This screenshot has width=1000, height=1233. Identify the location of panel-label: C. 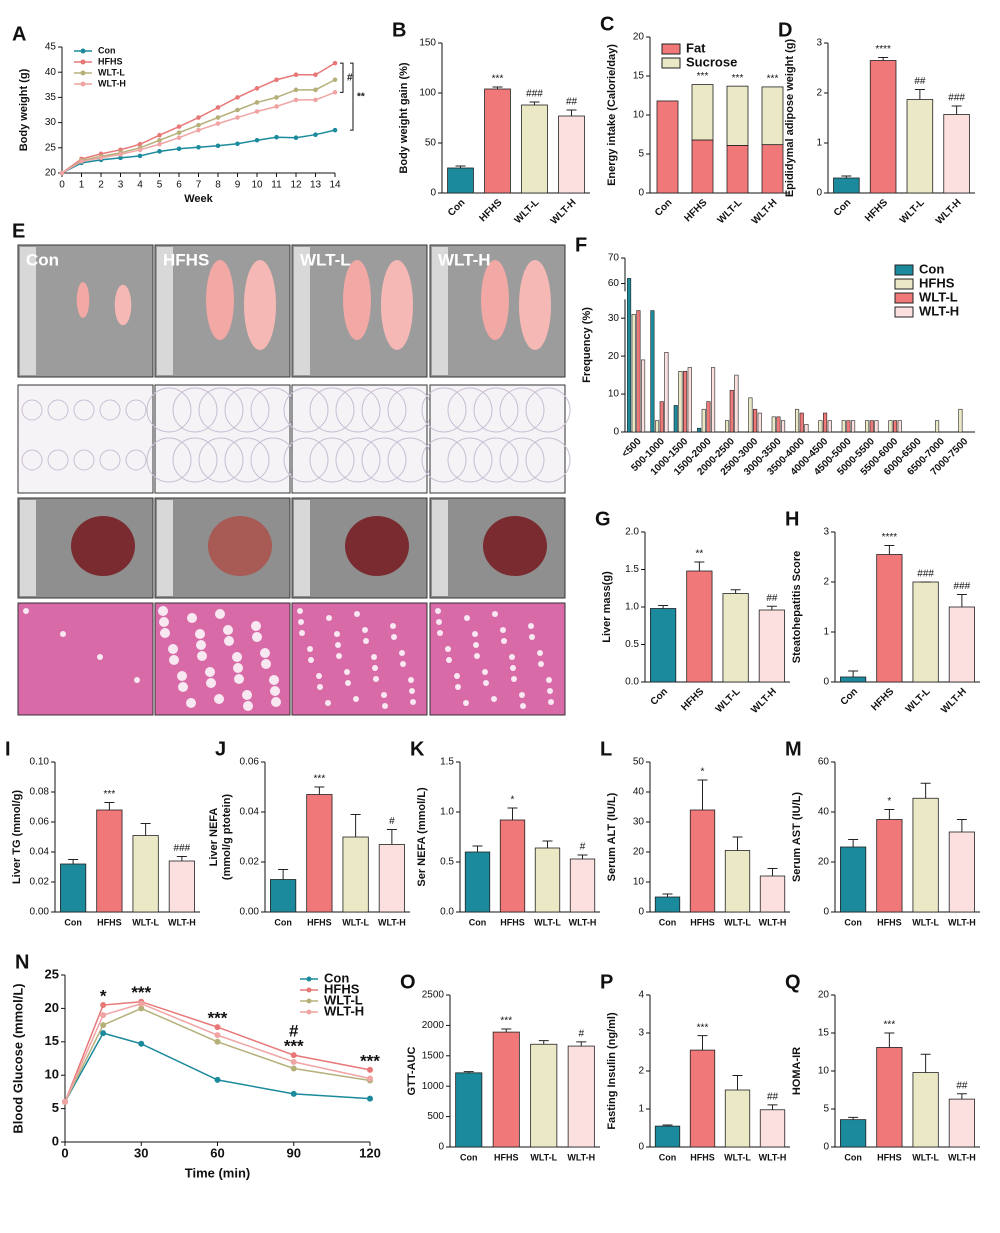
(607, 24).